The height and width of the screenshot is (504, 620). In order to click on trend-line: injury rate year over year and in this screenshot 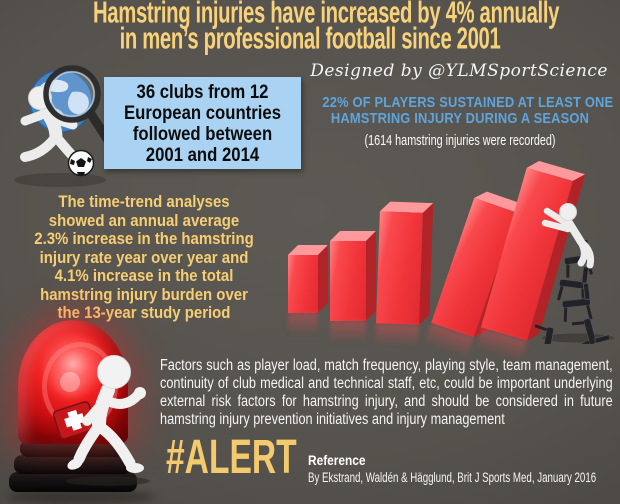, I will do `click(144, 257)`.